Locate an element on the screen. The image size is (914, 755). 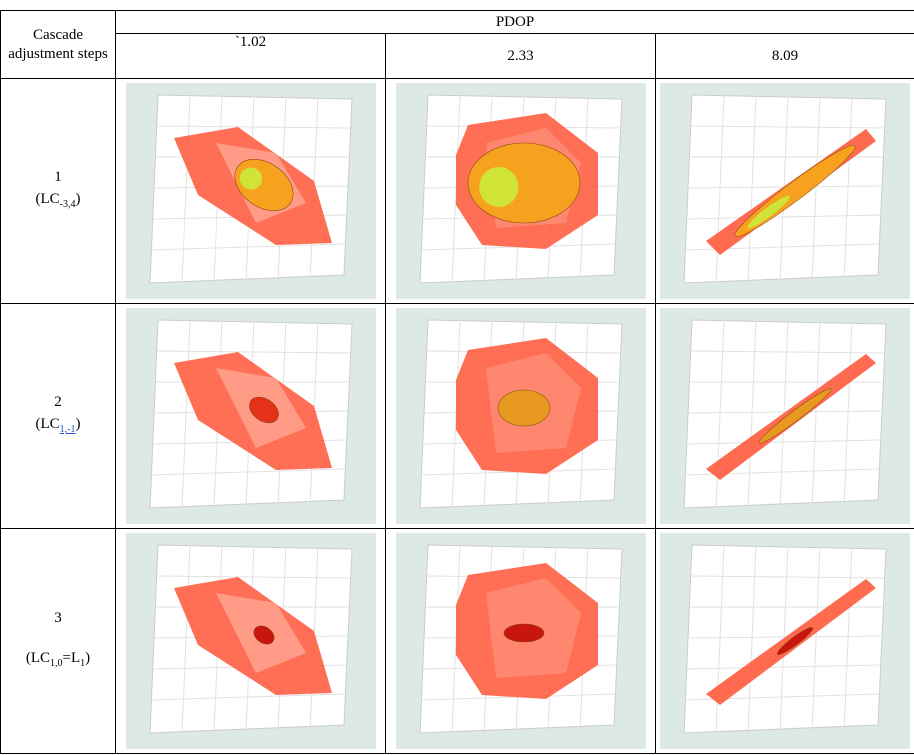
spacer is located at coordinates (58, 638).